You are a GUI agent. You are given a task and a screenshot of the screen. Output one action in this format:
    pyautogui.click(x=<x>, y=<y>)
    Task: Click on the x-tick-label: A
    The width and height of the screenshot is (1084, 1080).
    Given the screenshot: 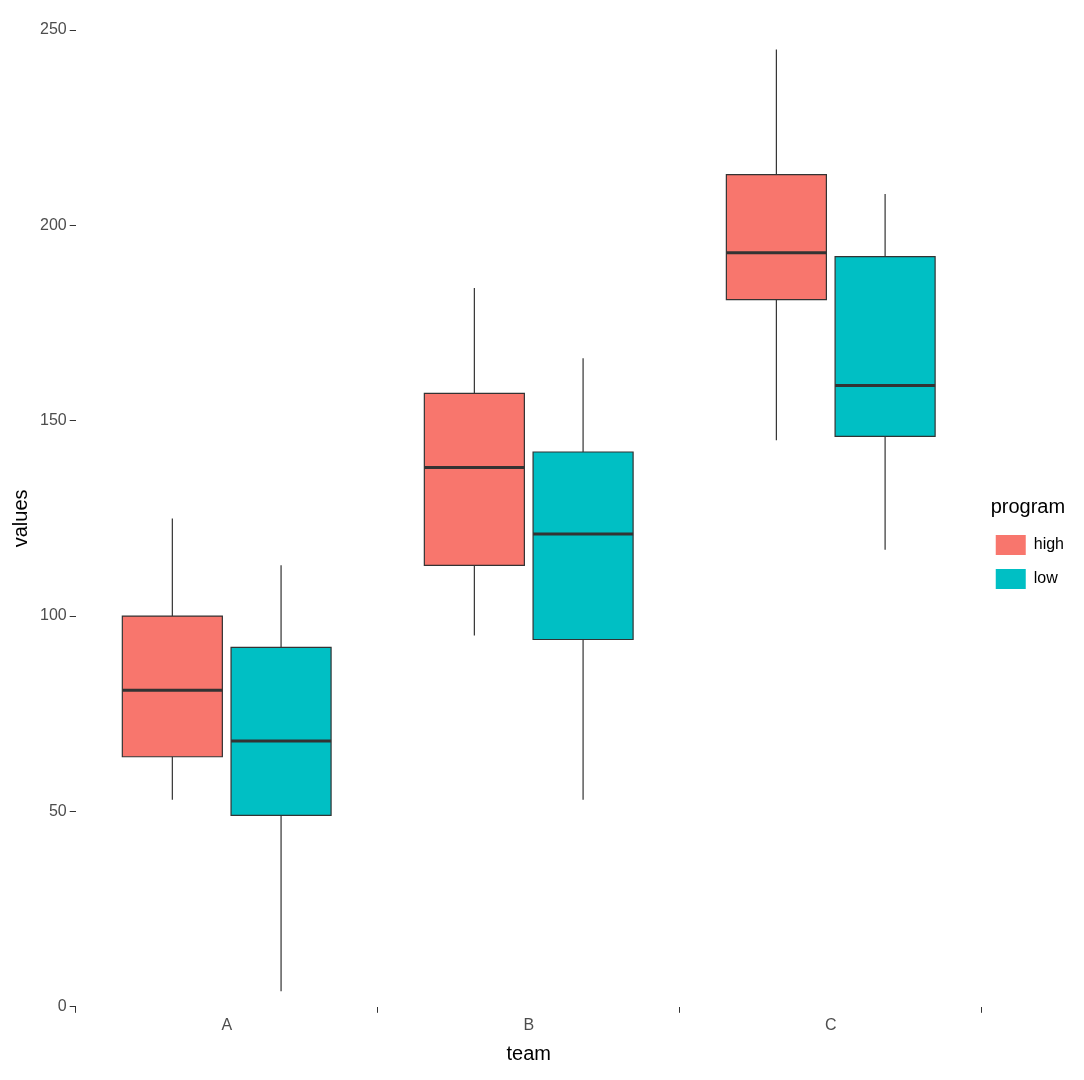 What is the action you would take?
    pyautogui.click(x=227, y=1024)
    